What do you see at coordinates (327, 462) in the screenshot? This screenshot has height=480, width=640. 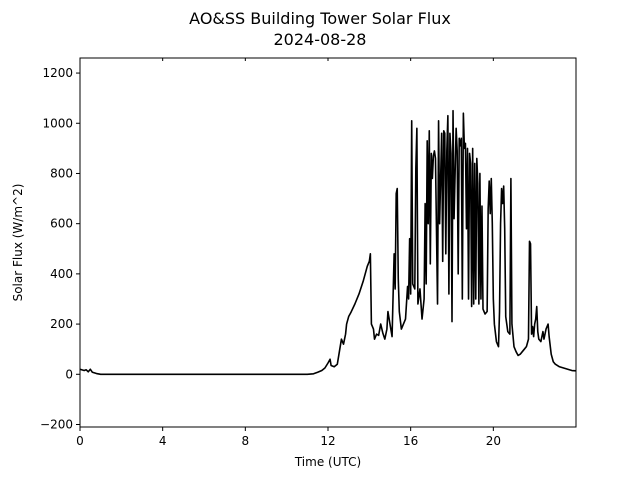 I see `x-axis-label: Time (UTC)` at bounding box center [327, 462].